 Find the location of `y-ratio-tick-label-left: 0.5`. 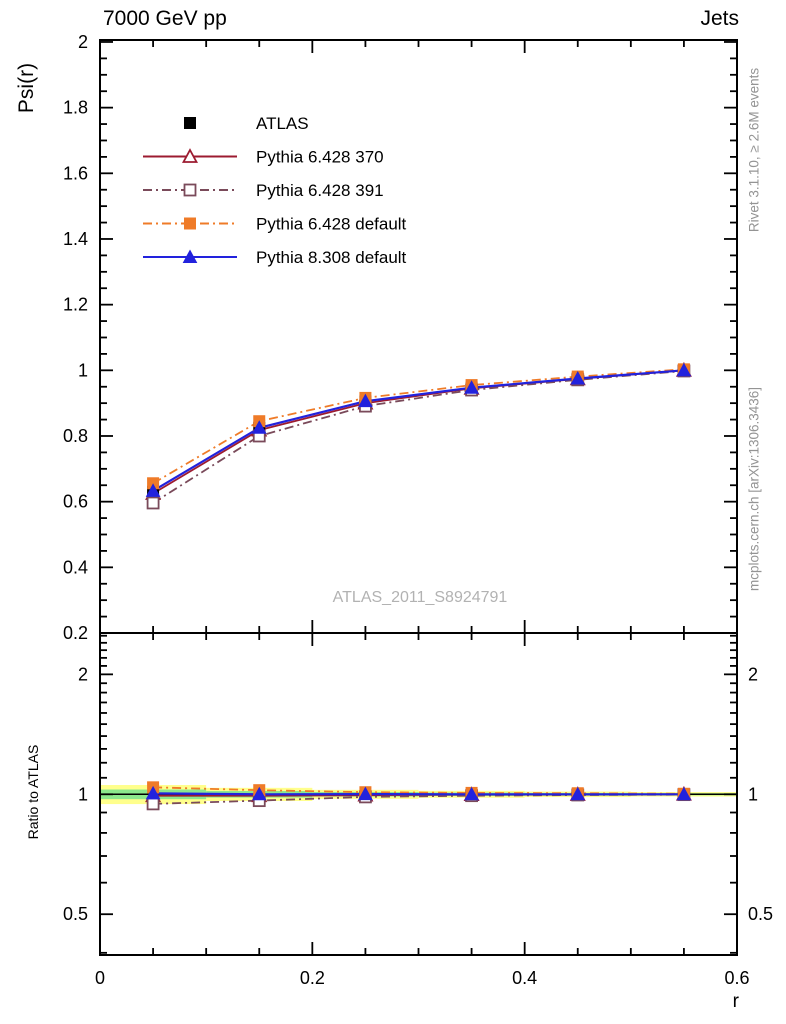

y-ratio-tick-label-left: 0.5 is located at coordinates (75, 914).